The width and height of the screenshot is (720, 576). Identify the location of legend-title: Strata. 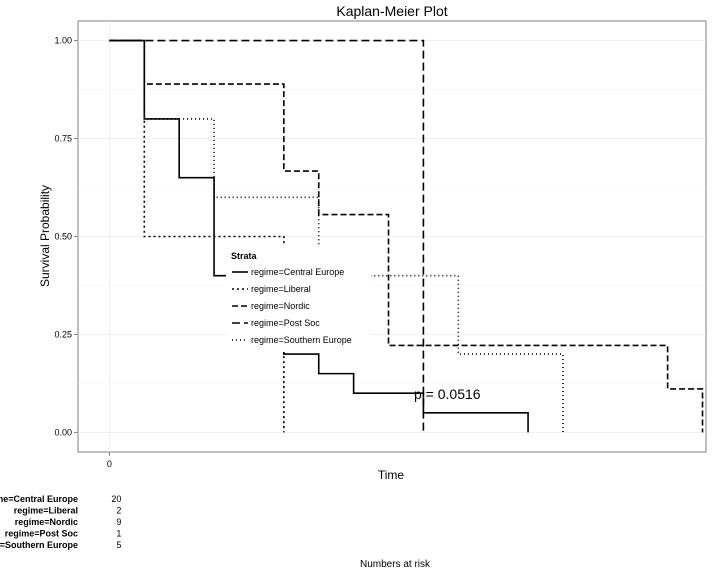
(244, 256).